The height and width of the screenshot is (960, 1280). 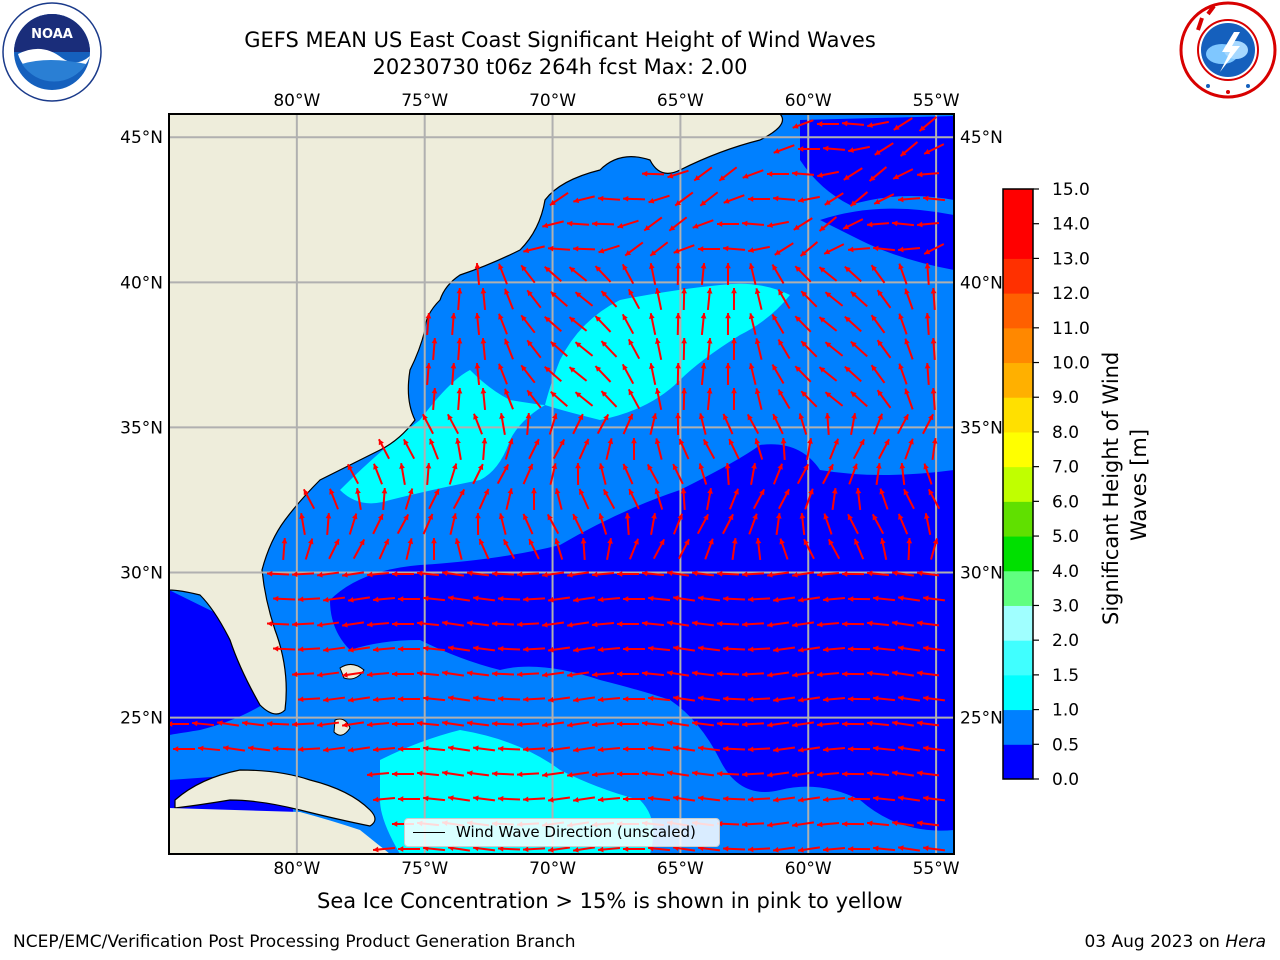 What do you see at coordinates (141, 719) in the screenshot?
I see `lat-label-left: 25°N` at bounding box center [141, 719].